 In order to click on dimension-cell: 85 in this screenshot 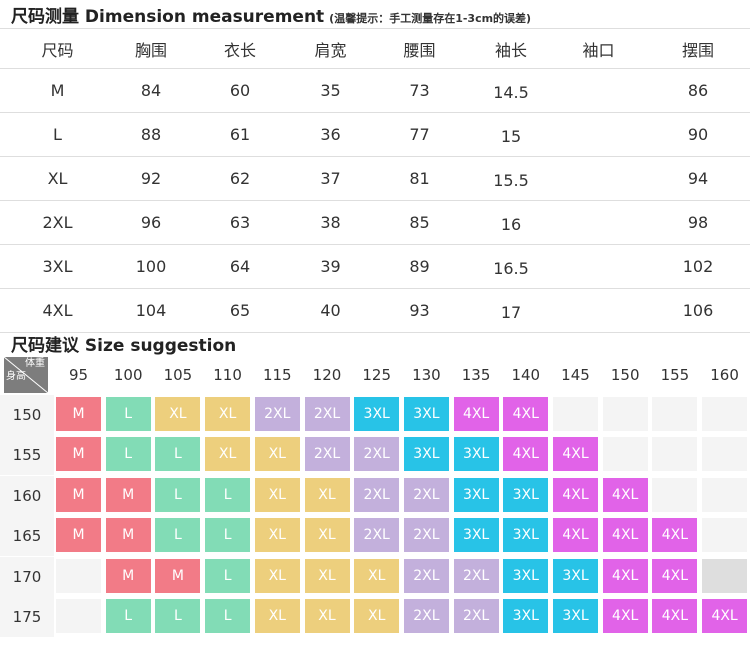, I will do `click(419, 222)`.